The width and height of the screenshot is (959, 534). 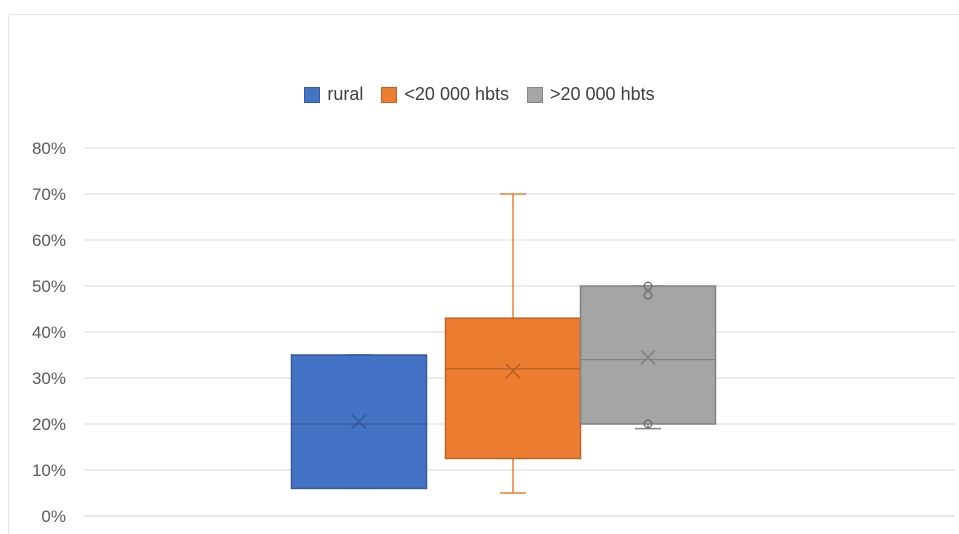 I want to click on y-tick-label: 70%, so click(x=49, y=194).